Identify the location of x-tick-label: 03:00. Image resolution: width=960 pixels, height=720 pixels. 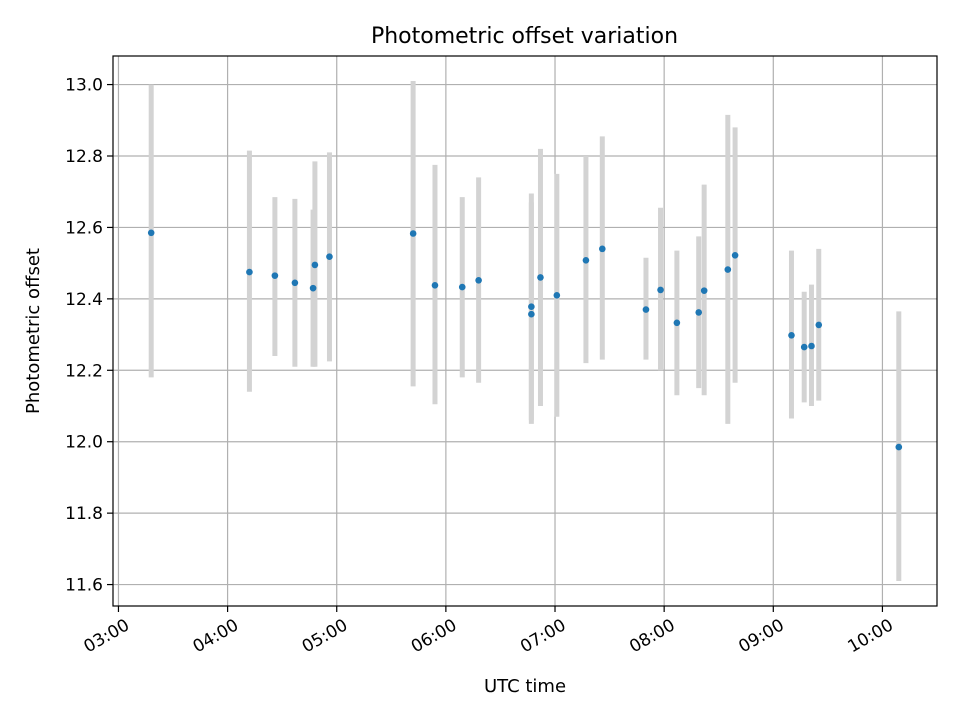
(107, 636).